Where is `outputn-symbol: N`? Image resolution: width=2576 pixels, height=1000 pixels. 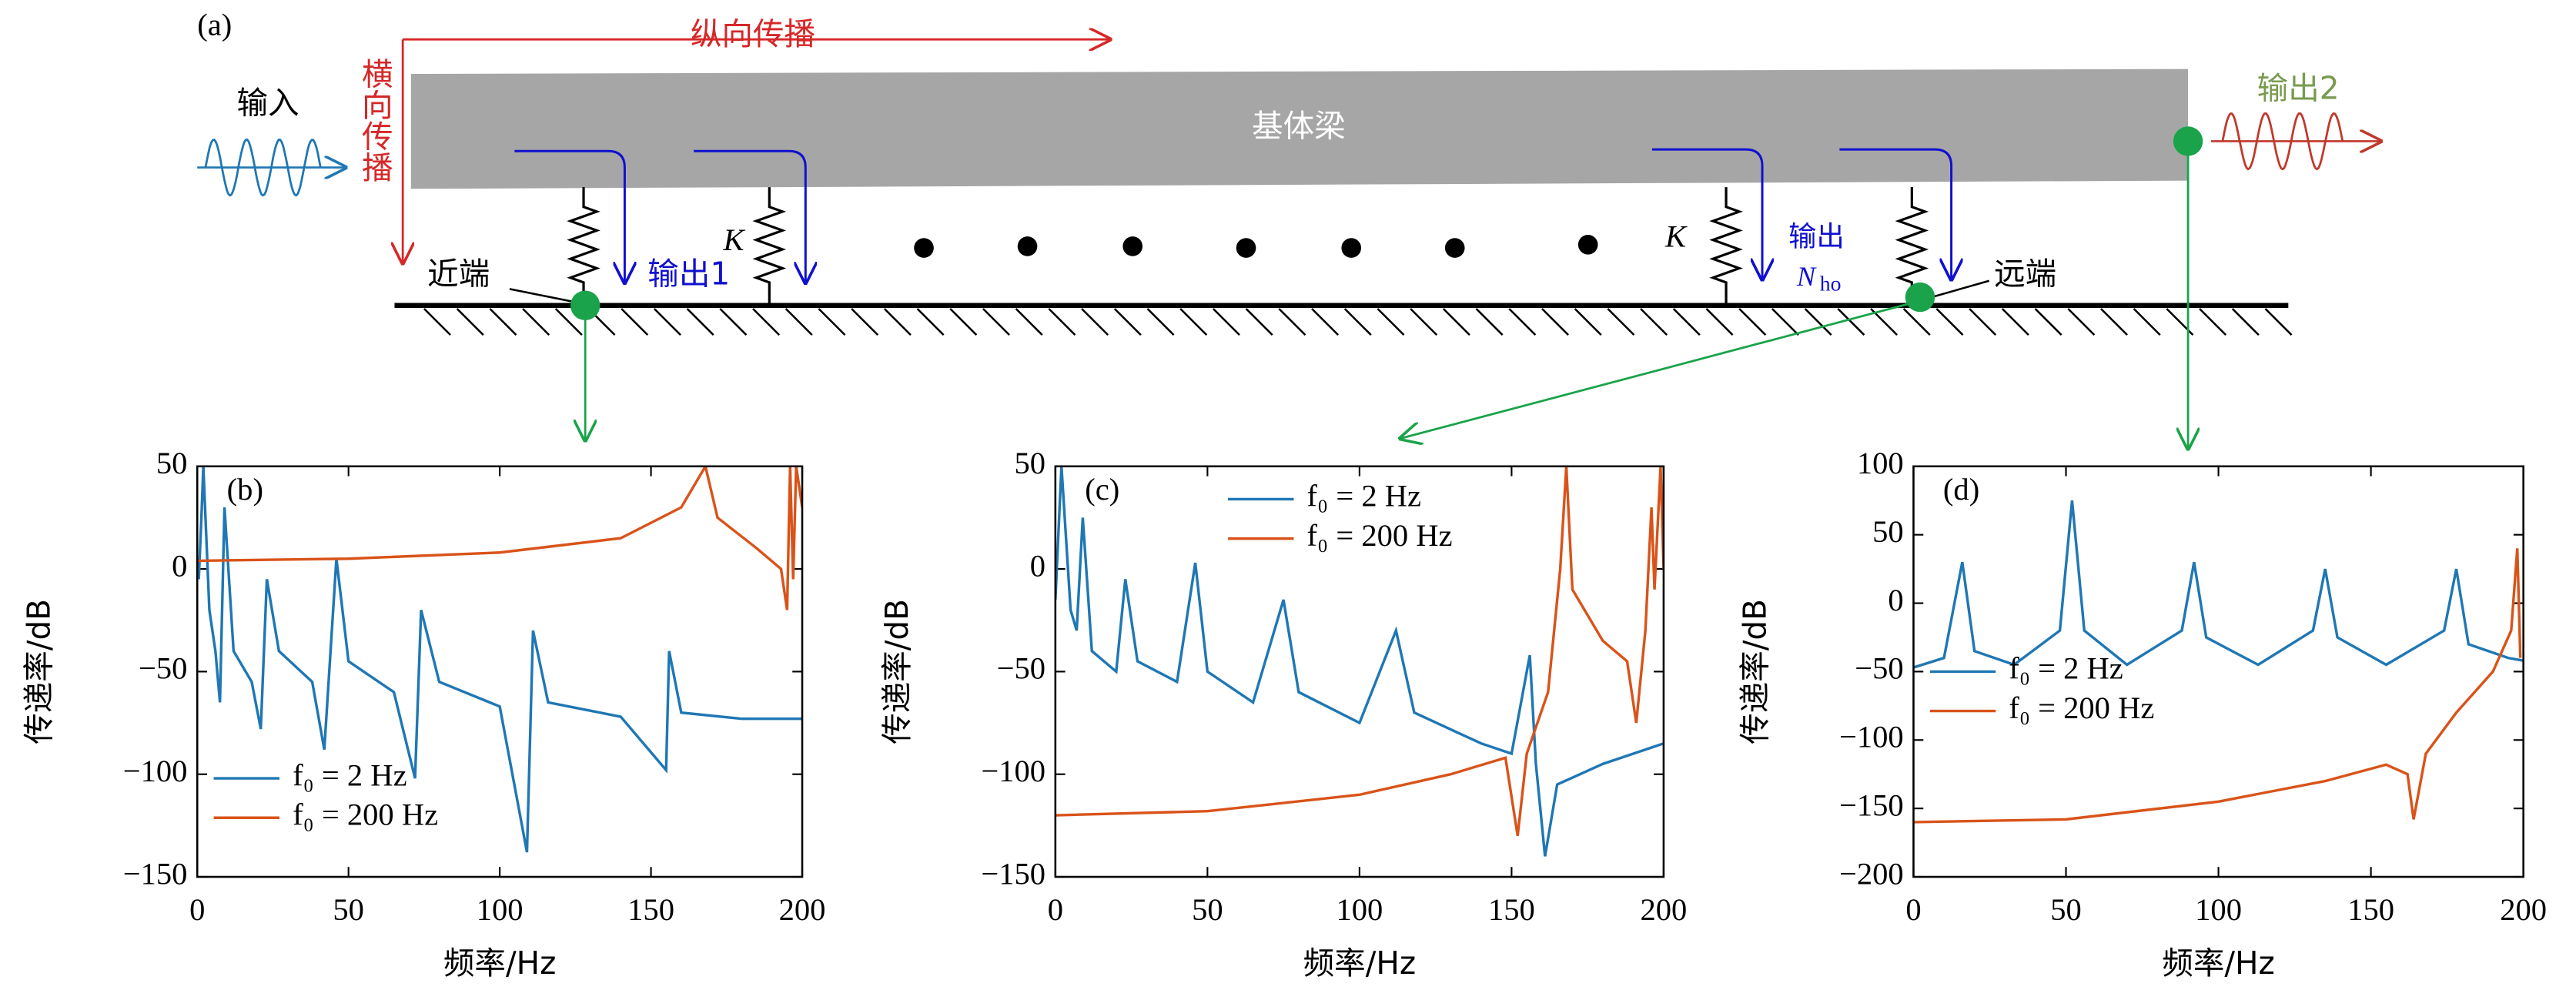 outputn-symbol: N is located at coordinates (1807, 276).